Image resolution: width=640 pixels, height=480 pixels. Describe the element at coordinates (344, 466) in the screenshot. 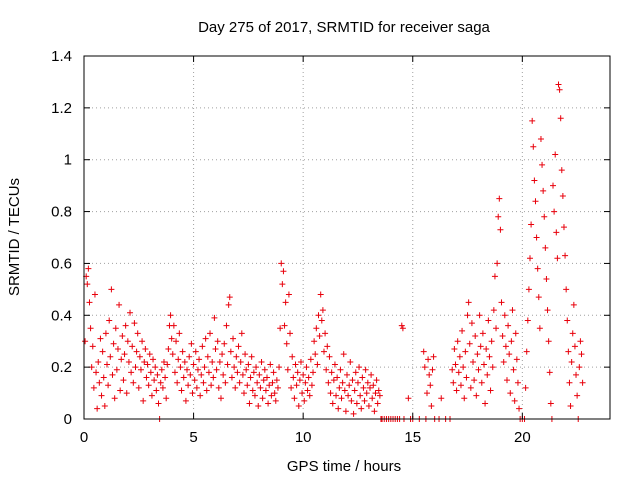

I see `x-axis-label: GPS time / hours` at that location.